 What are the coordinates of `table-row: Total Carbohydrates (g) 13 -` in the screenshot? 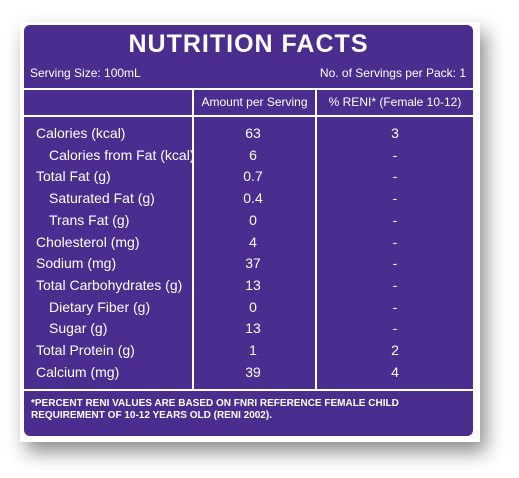 It's located at (248, 286).